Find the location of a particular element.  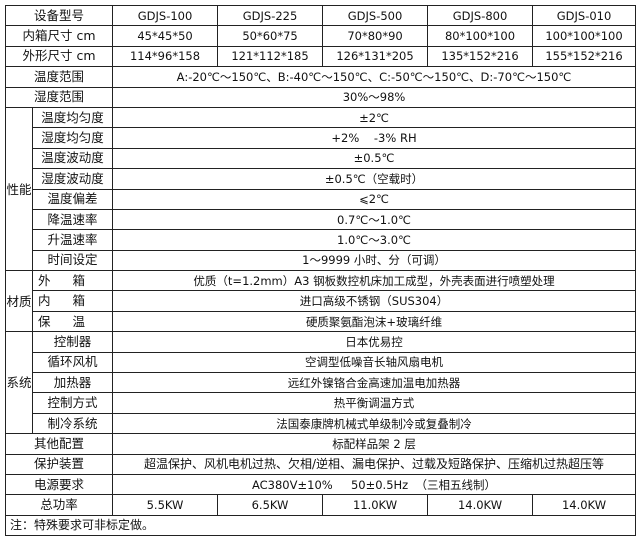

row-label: 保温 is located at coordinates (72, 321).